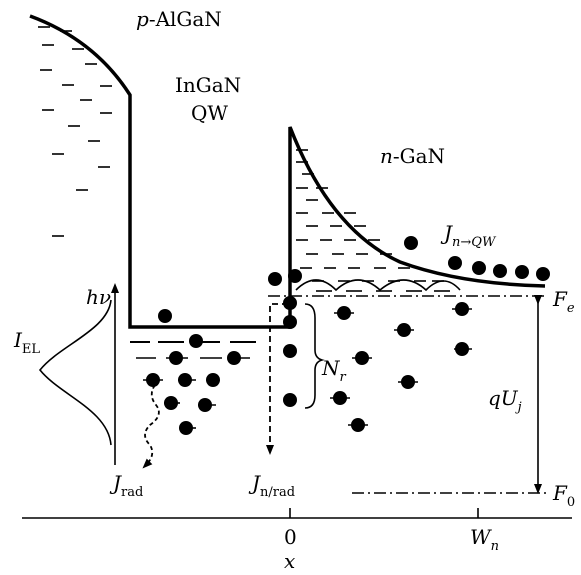 The width and height of the screenshot is (581, 575). What do you see at coordinates (209, 113) in the screenshot?
I see `qw-label-line2: QW` at bounding box center [209, 113].